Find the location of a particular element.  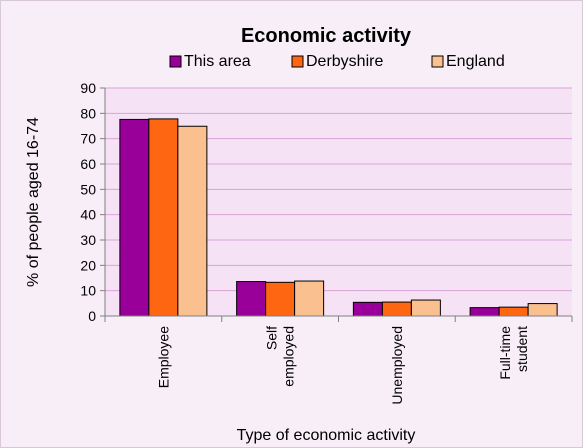

x-category-label-line: Unemployed is located at coordinates (397, 365).